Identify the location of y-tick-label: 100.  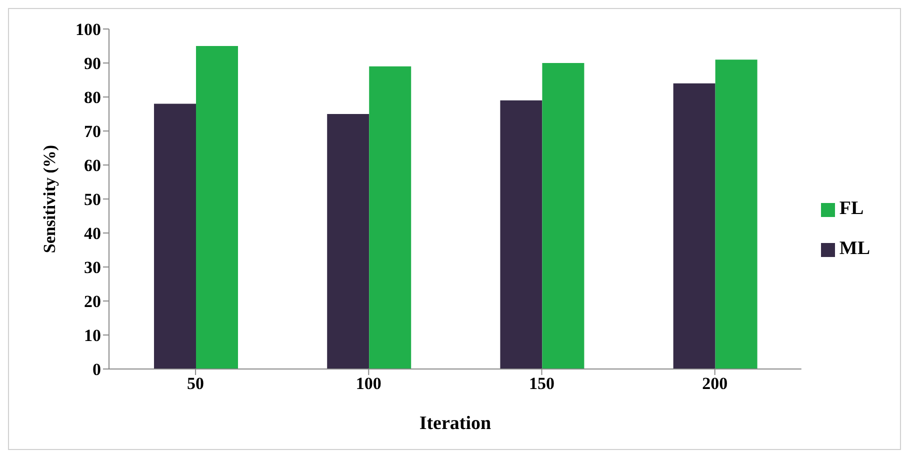
(88, 30).